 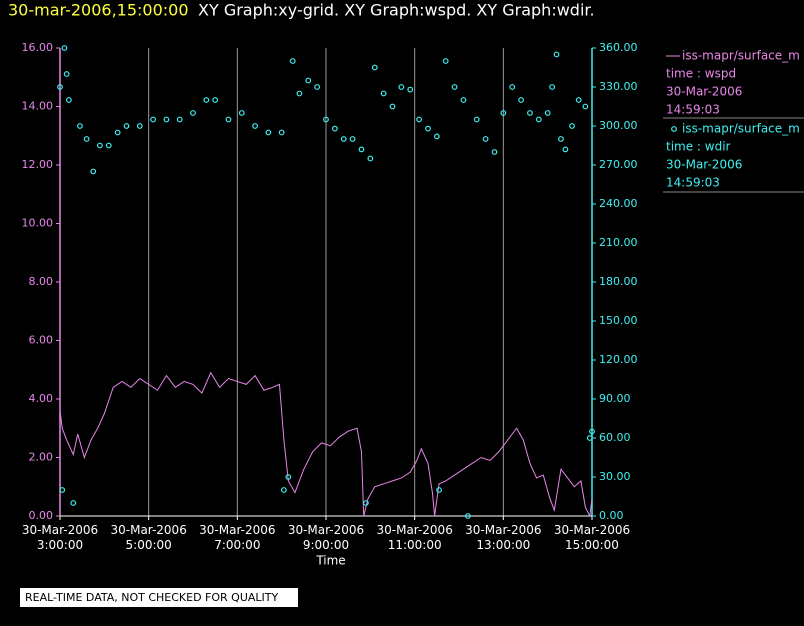 I want to click on legend-detail: 14:59:03, so click(x=693, y=183).